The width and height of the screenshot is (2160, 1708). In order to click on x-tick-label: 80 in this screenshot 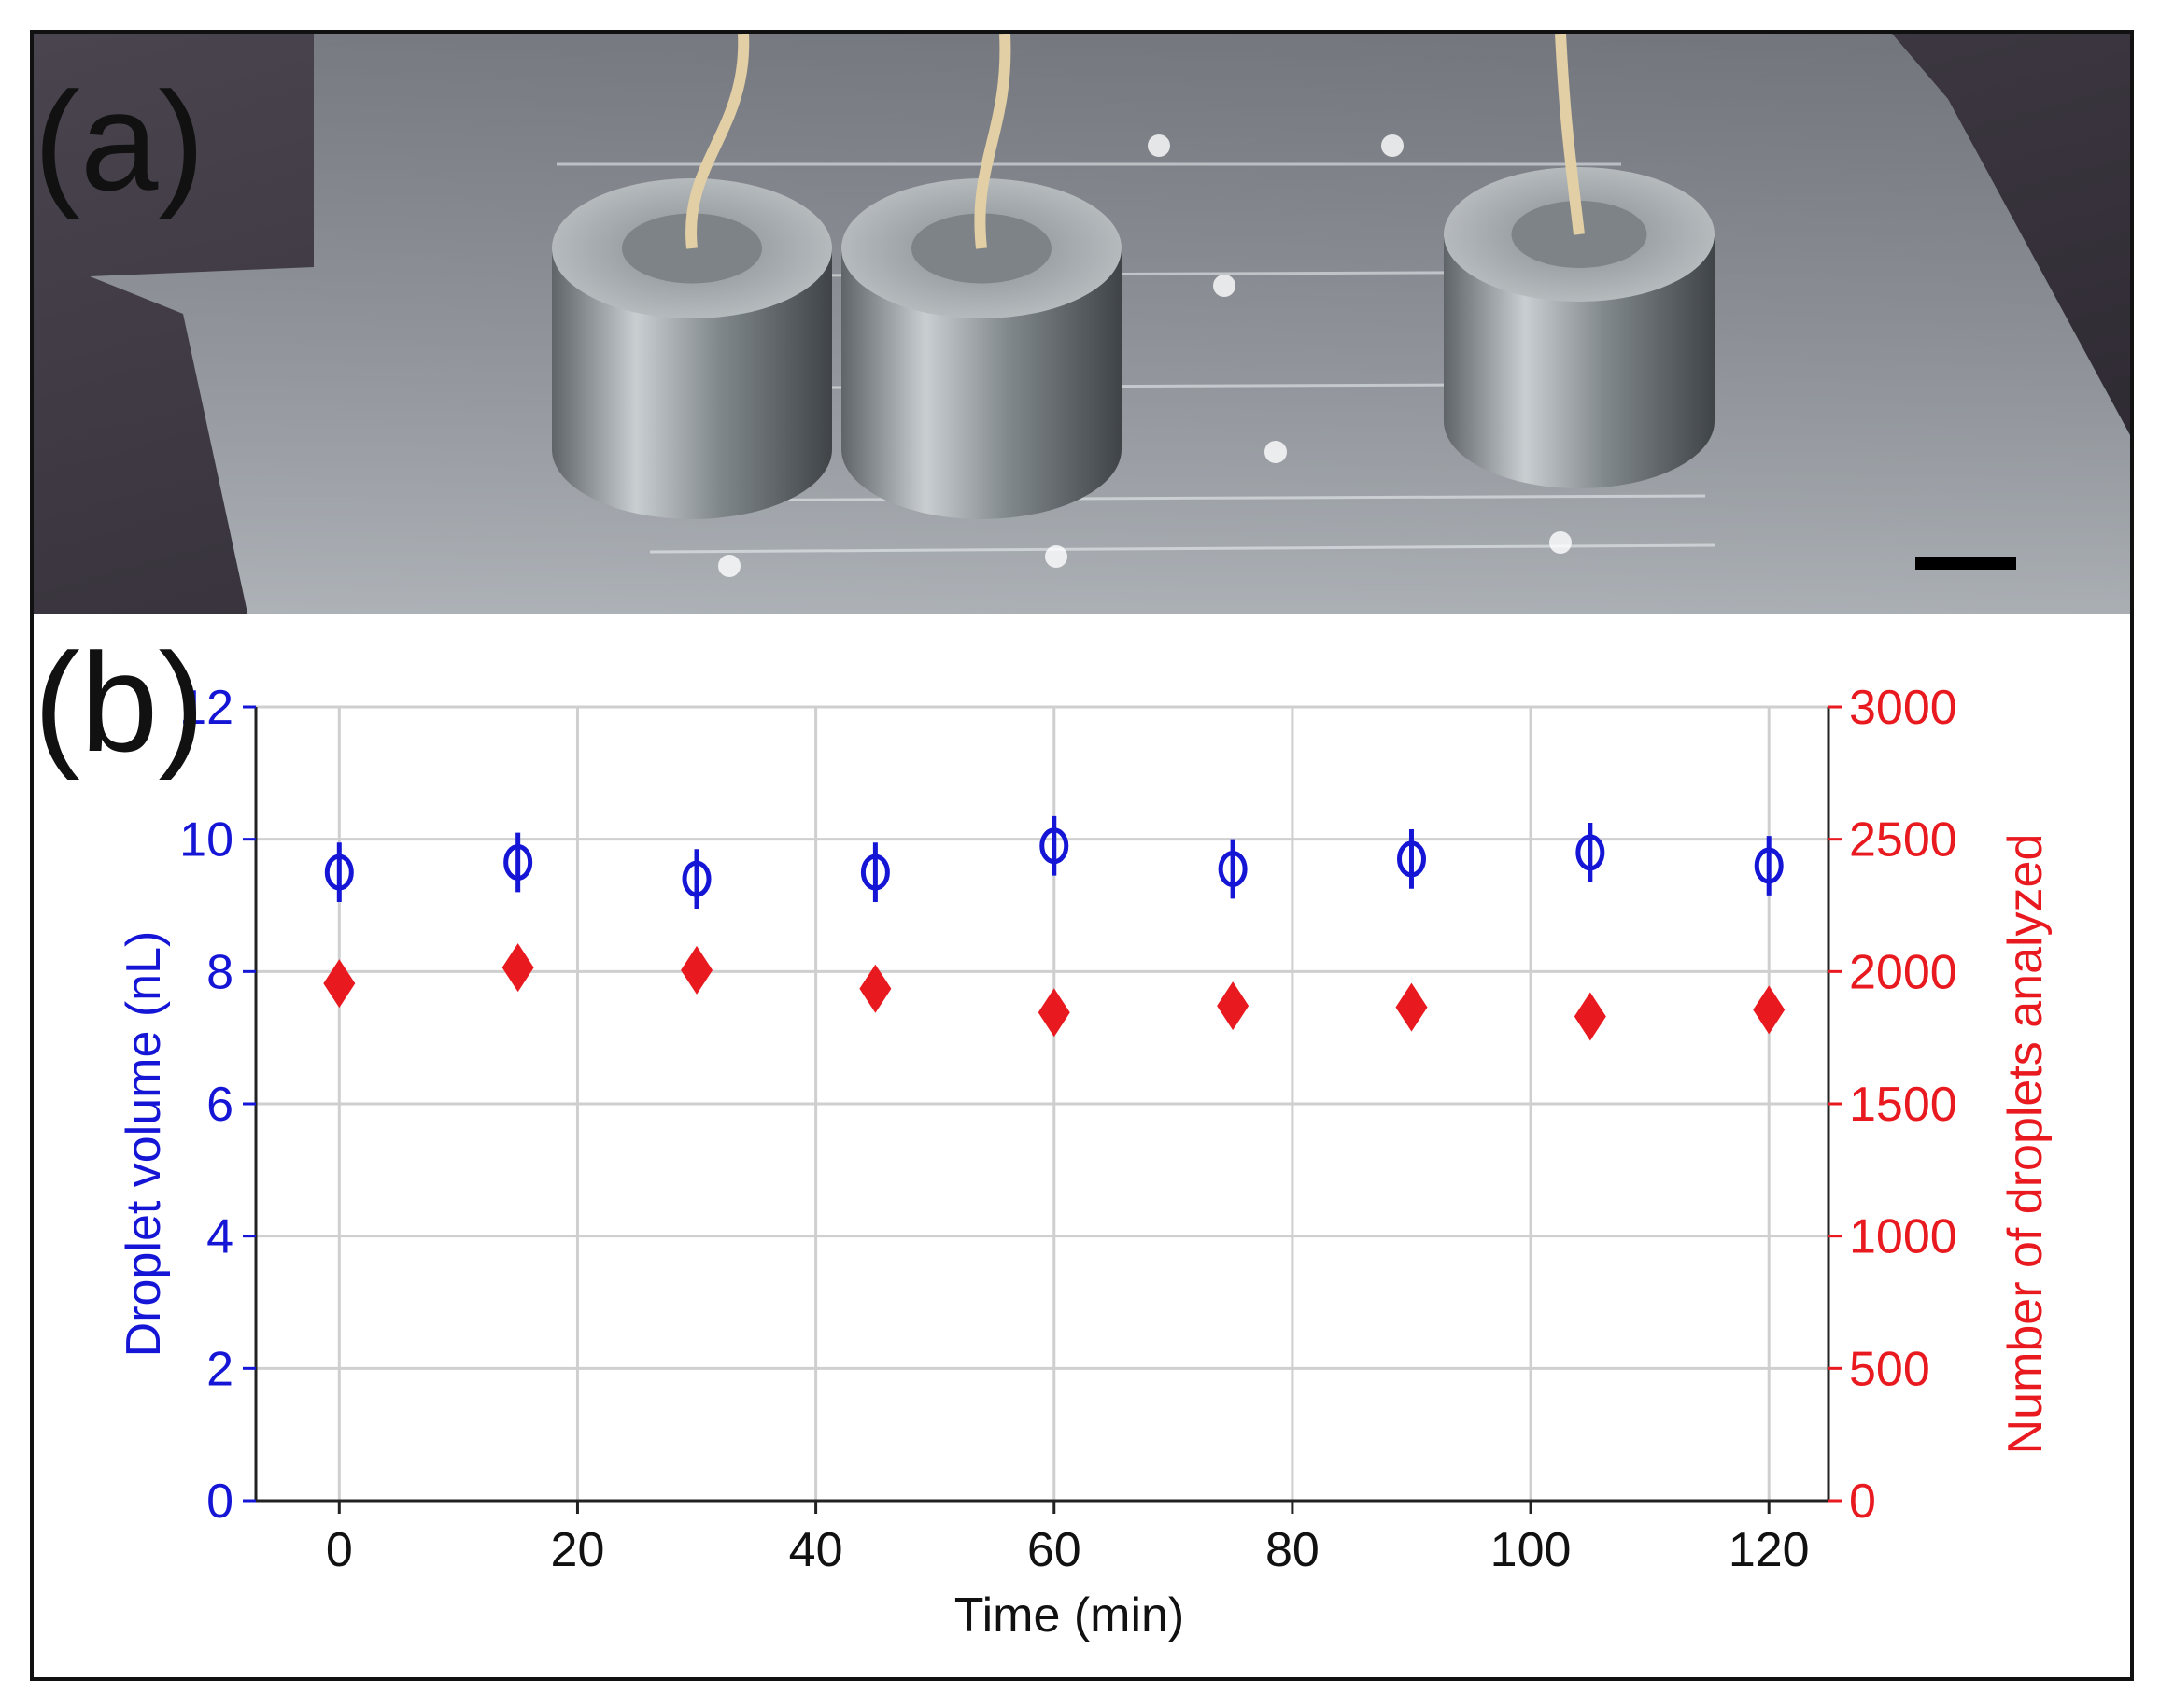, I will do `click(1292, 1550)`.